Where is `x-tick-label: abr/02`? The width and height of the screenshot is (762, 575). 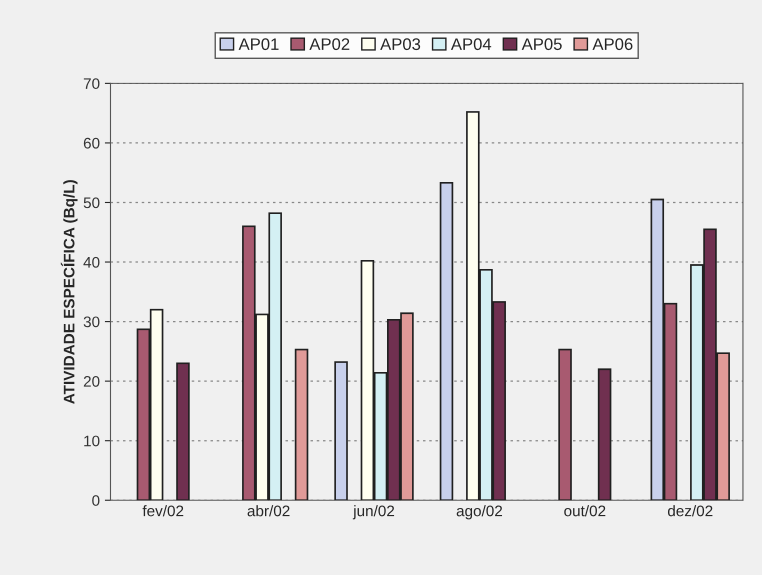 x-tick-label: abr/02 is located at coordinates (269, 510).